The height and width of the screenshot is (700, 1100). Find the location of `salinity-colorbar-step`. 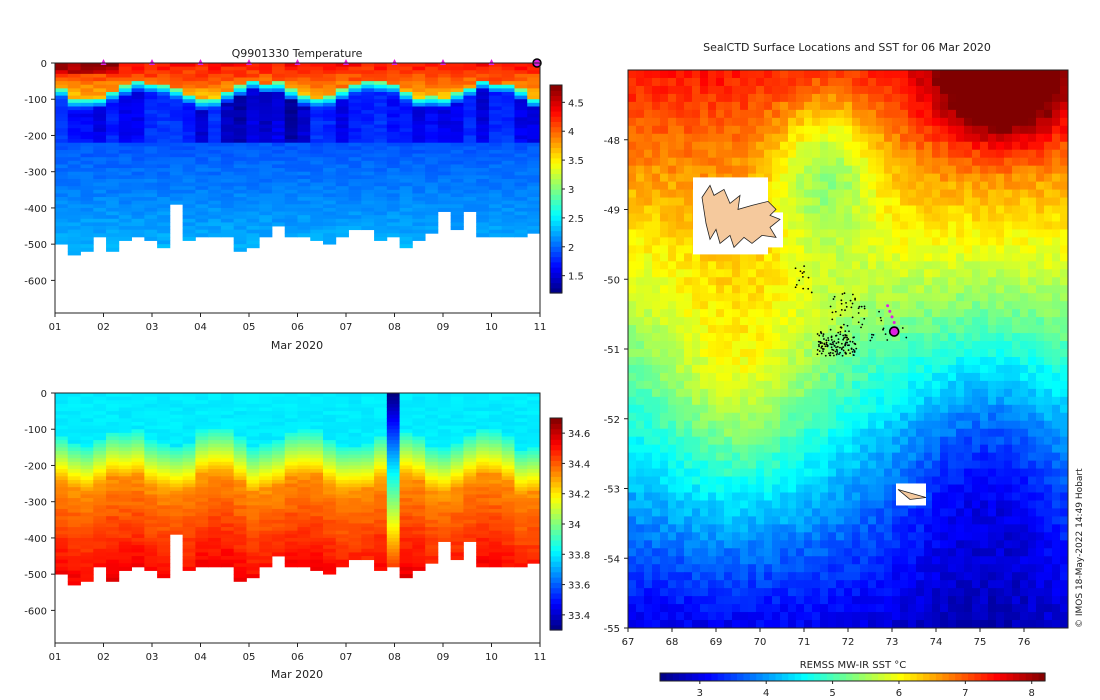

salinity-colorbar-step is located at coordinates (556, 590).